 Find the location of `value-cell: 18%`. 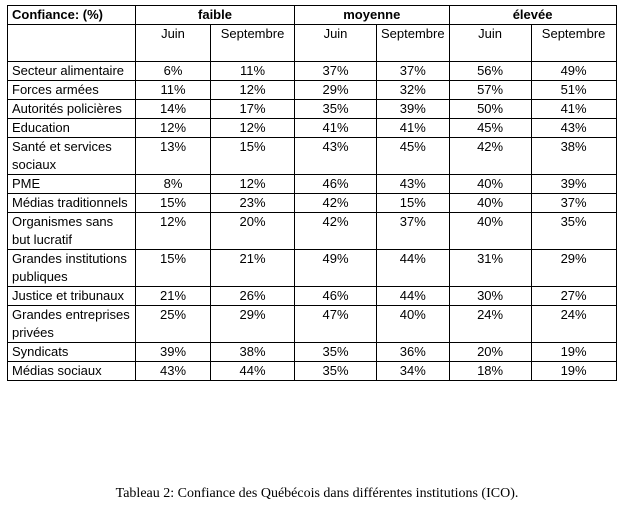

value-cell: 18% is located at coordinates (490, 371).